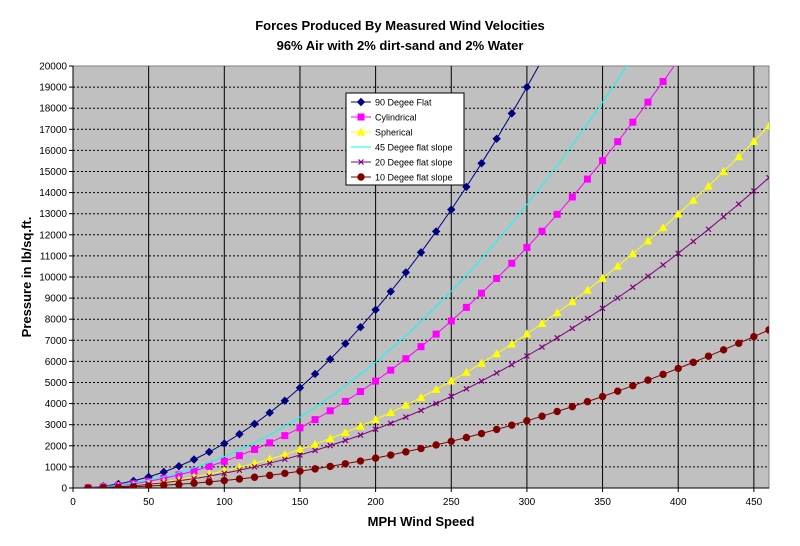  Describe the element at coordinates (56, 425) in the screenshot. I see `y-tick-label: 3000` at that location.